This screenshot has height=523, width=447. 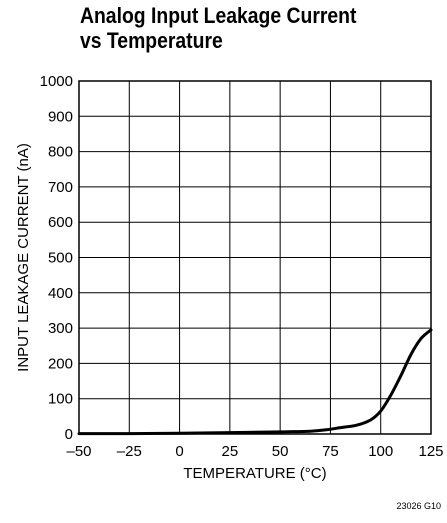 I want to click on x-tick-label: –25, so click(x=129, y=451).